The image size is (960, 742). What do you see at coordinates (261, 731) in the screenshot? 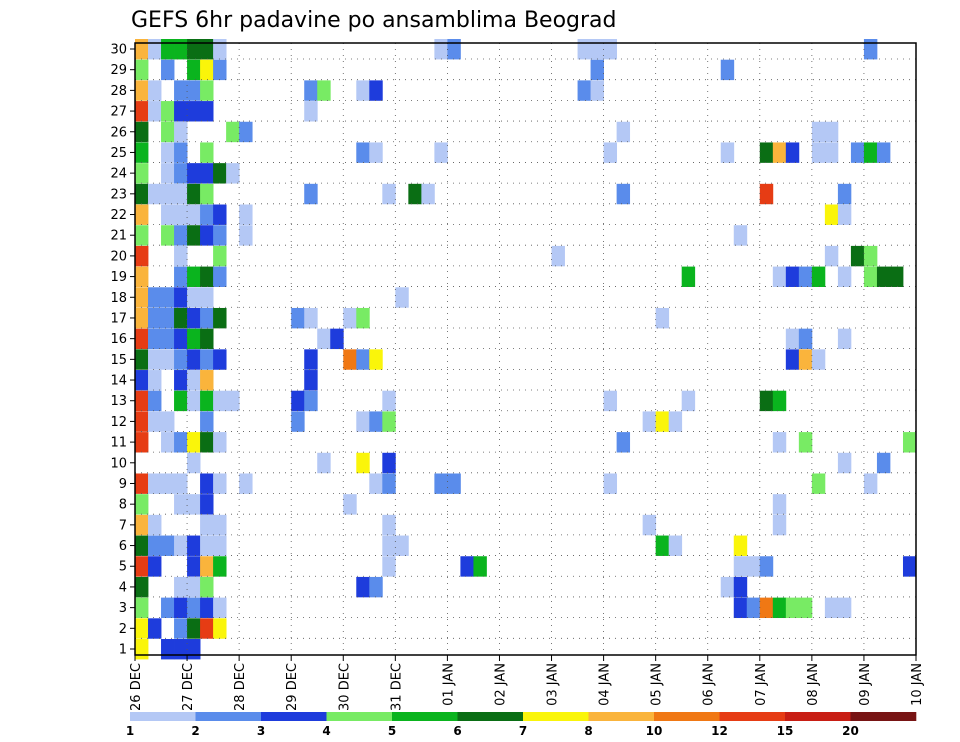
I see `legend-tick-label: 3` at bounding box center [261, 731].